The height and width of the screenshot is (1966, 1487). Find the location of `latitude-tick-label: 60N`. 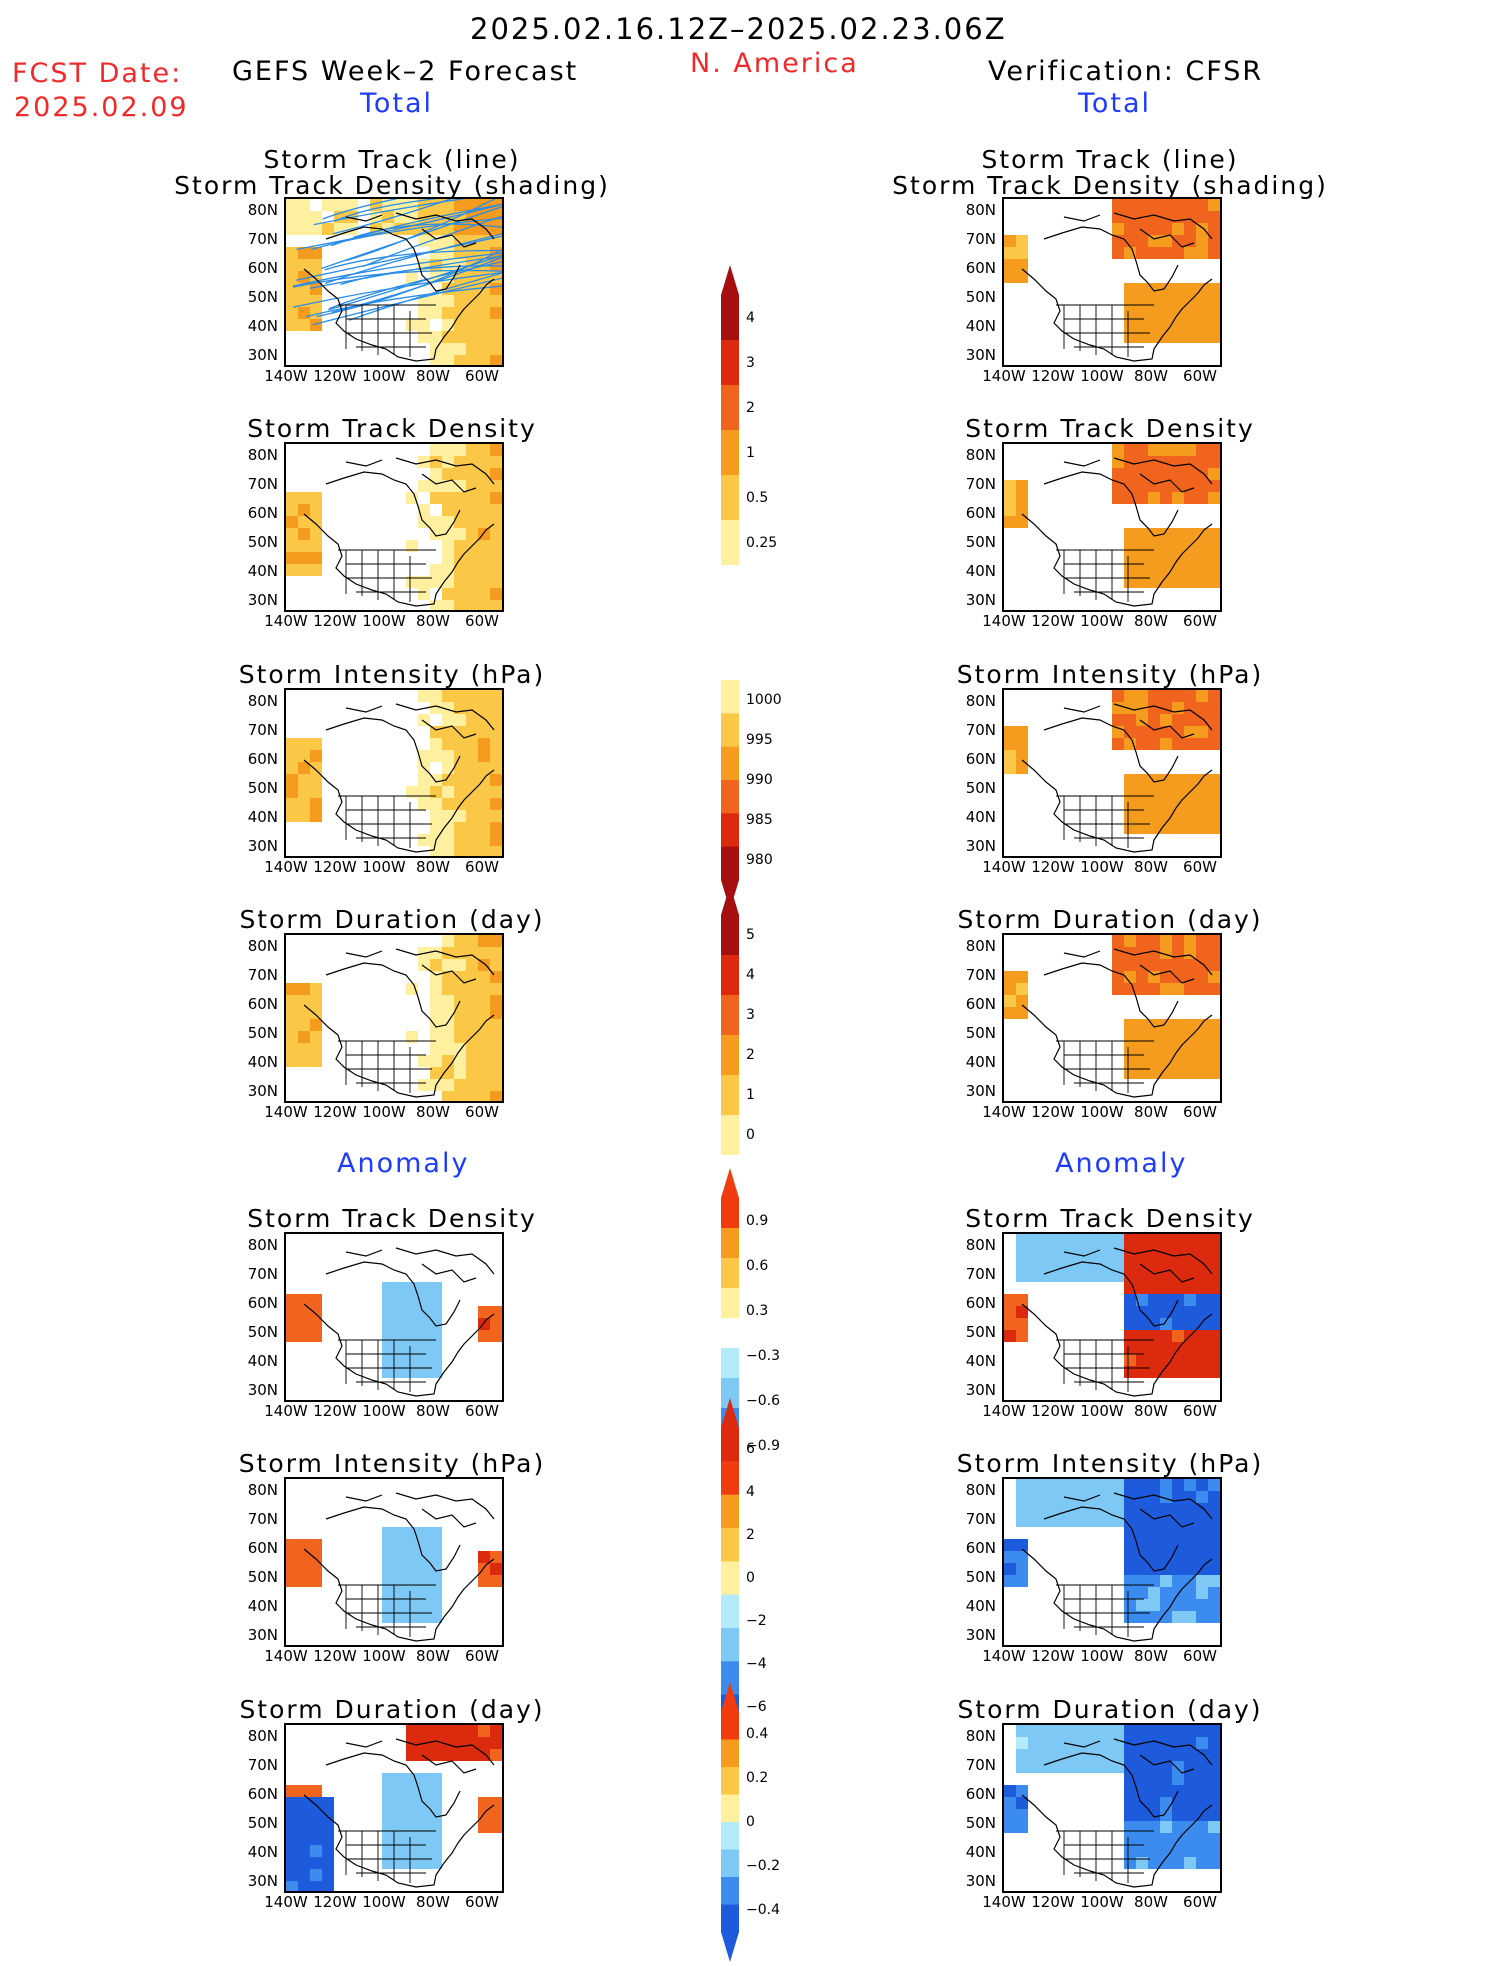

latitude-tick-label: 60N is located at coordinates (980, 268).